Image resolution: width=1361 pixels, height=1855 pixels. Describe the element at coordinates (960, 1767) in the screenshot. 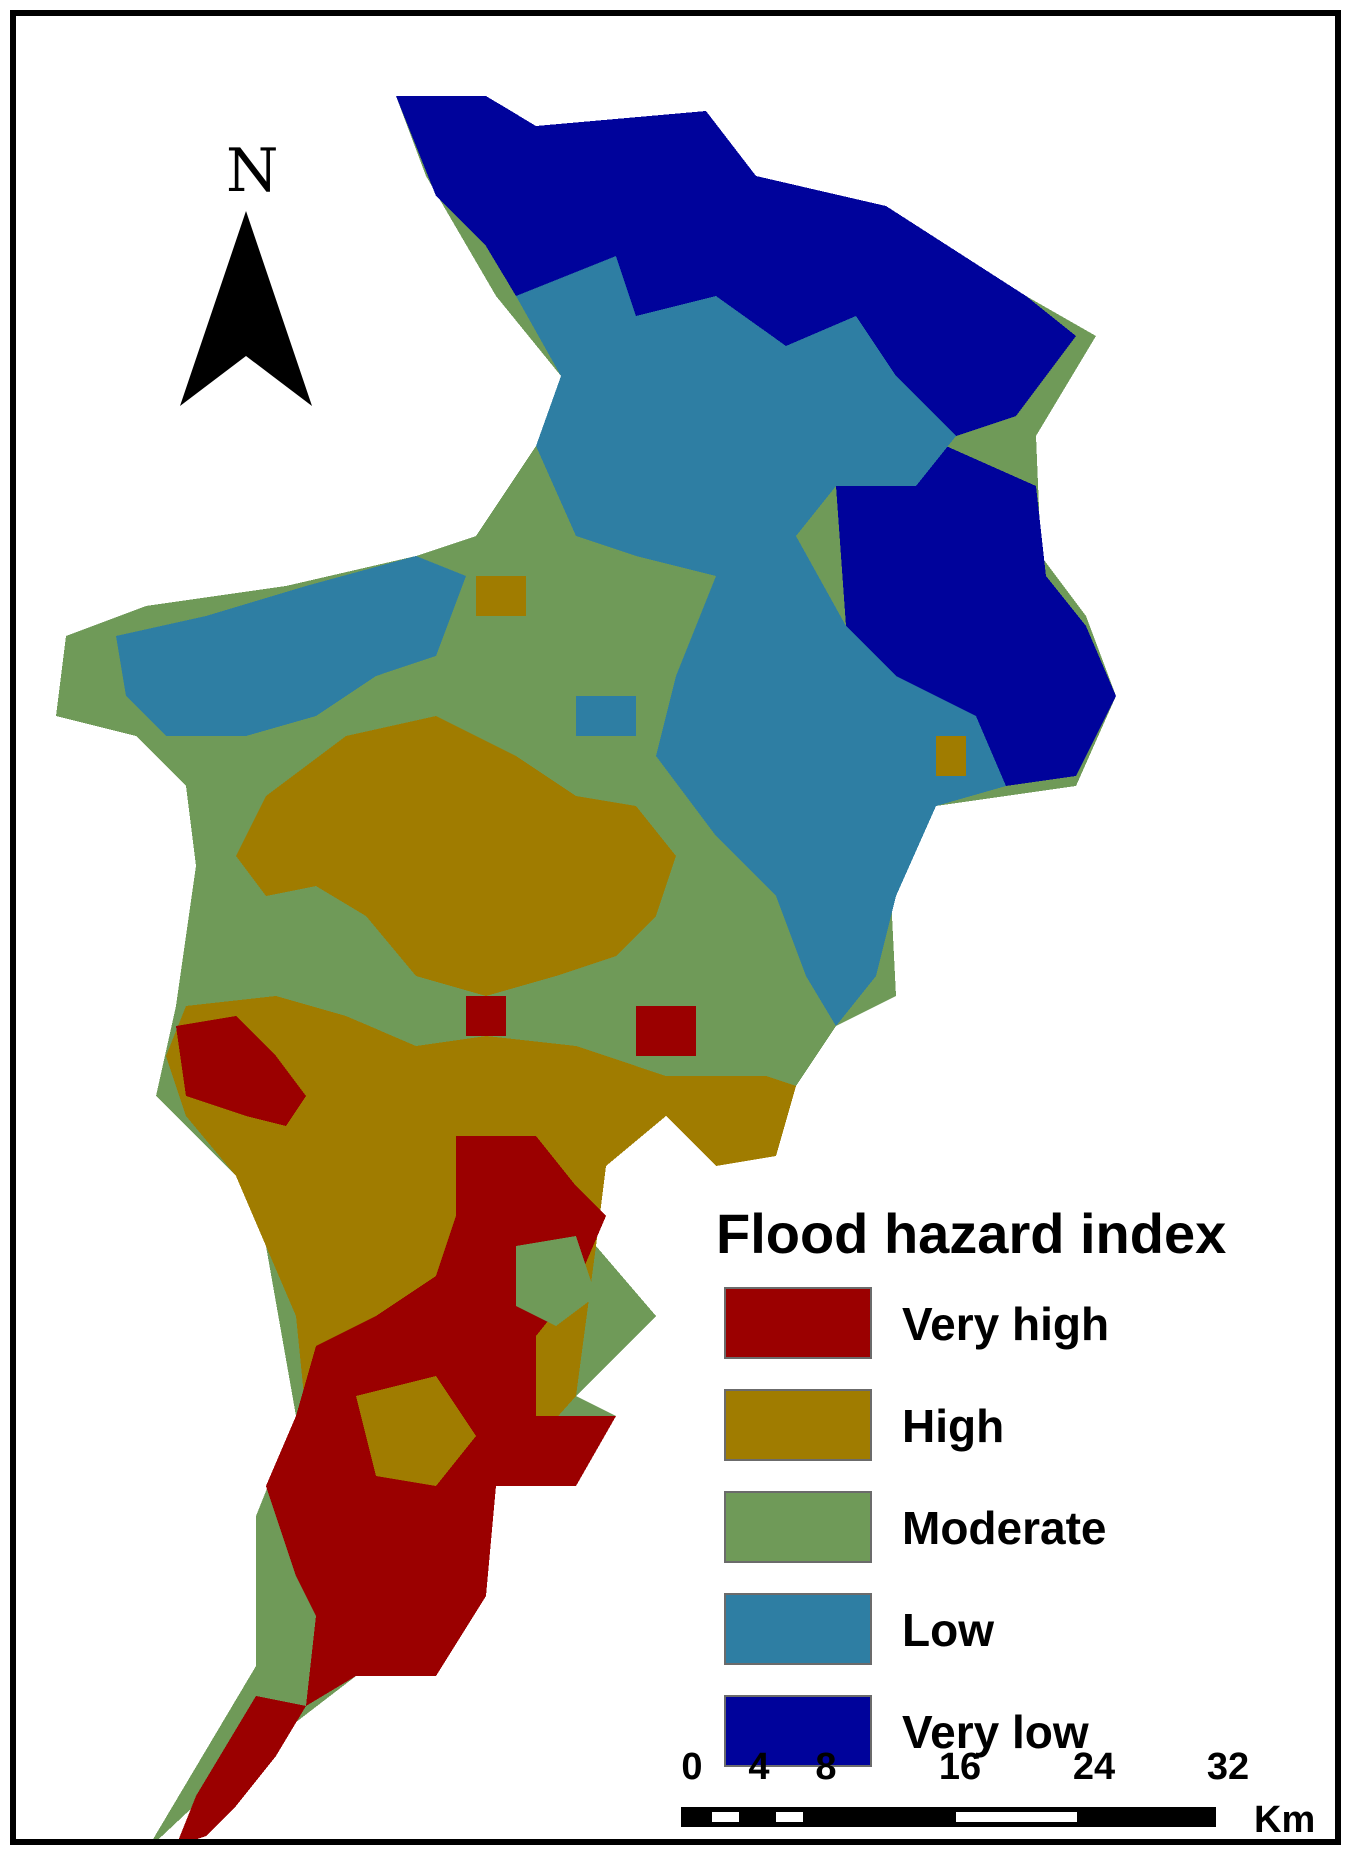

I see `scale-tick-16: 16` at that location.